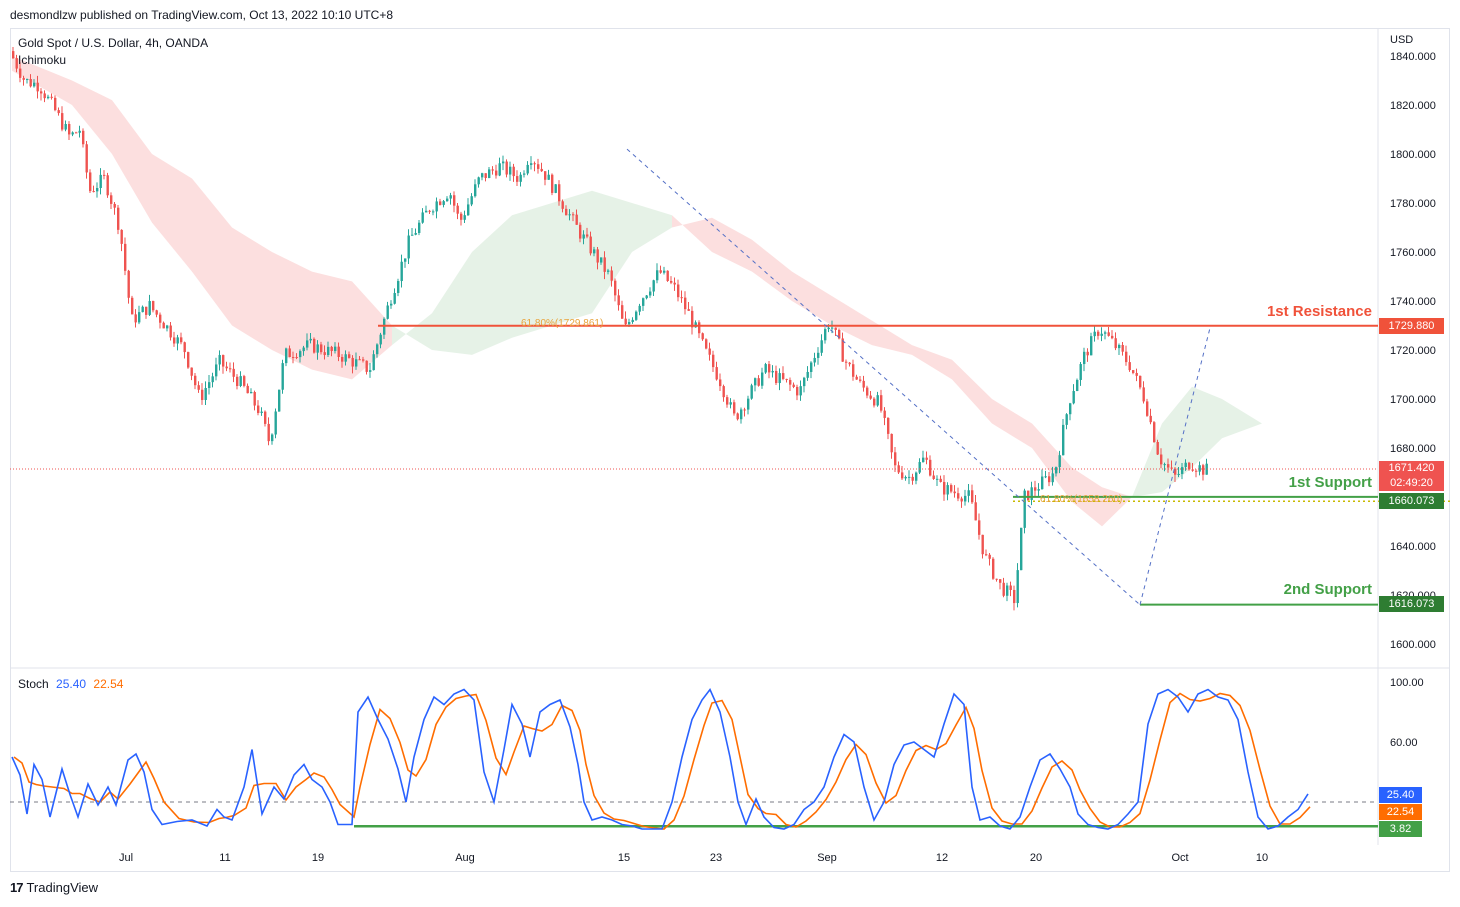 This screenshot has height=907, width=1460. What do you see at coordinates (318, 858) in the screenshot?
I see `time-tick-label: 19` at bounding box center [318, 858].